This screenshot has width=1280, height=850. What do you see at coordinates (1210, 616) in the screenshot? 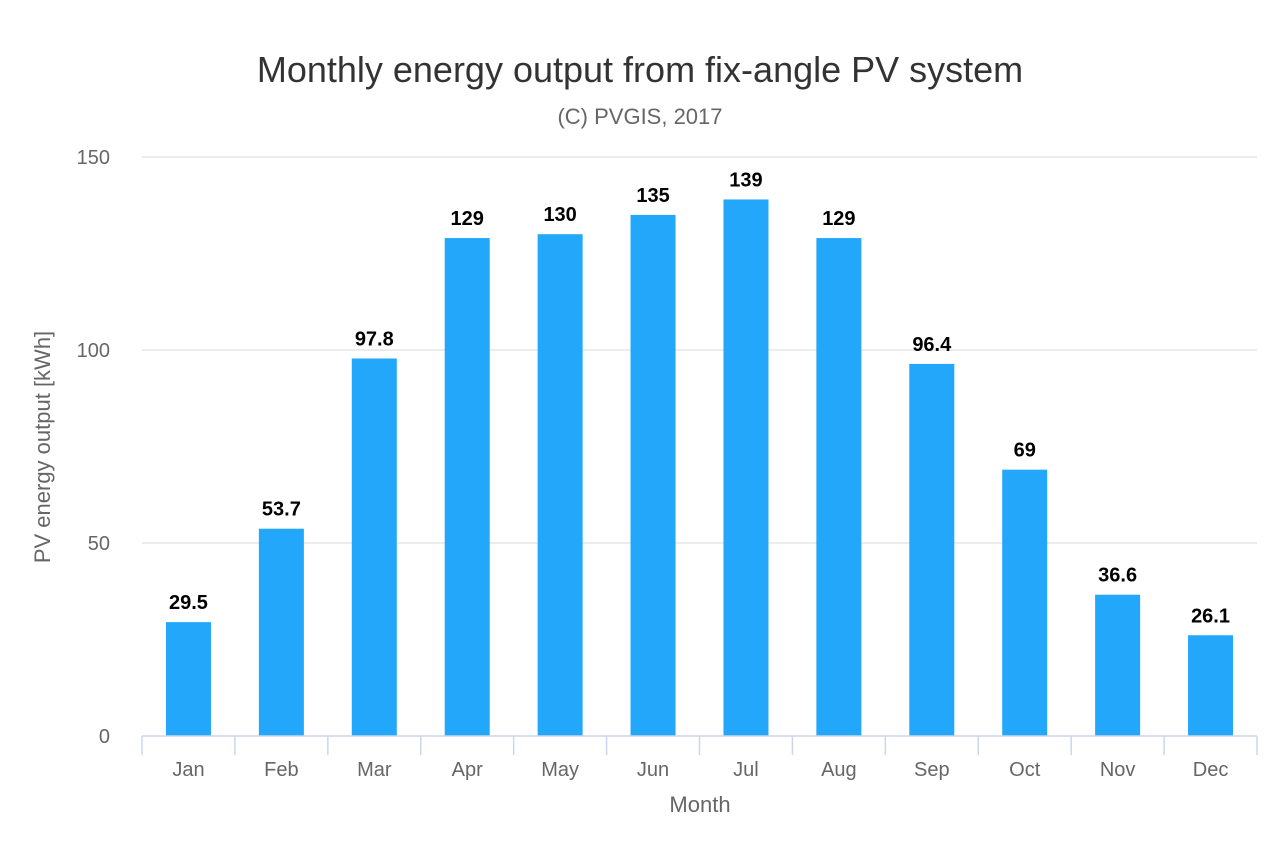
I see `data-label: 26.1` at bounding box center [1210, 616].